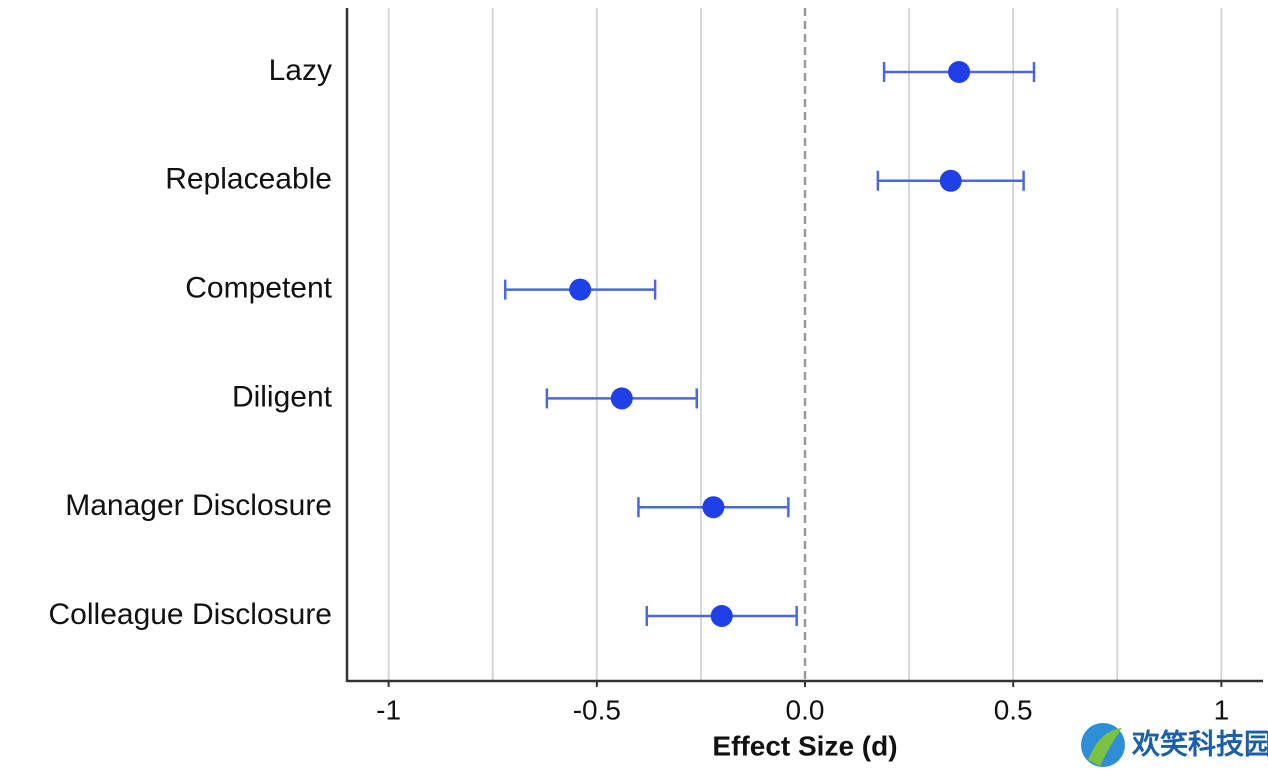 This screenshot has width=1268, height=774. What do you see at coordinates (1199, 743) in the screenshot?
I see `watermark: 欢笑科技园` at bounding box center [1199, 743].